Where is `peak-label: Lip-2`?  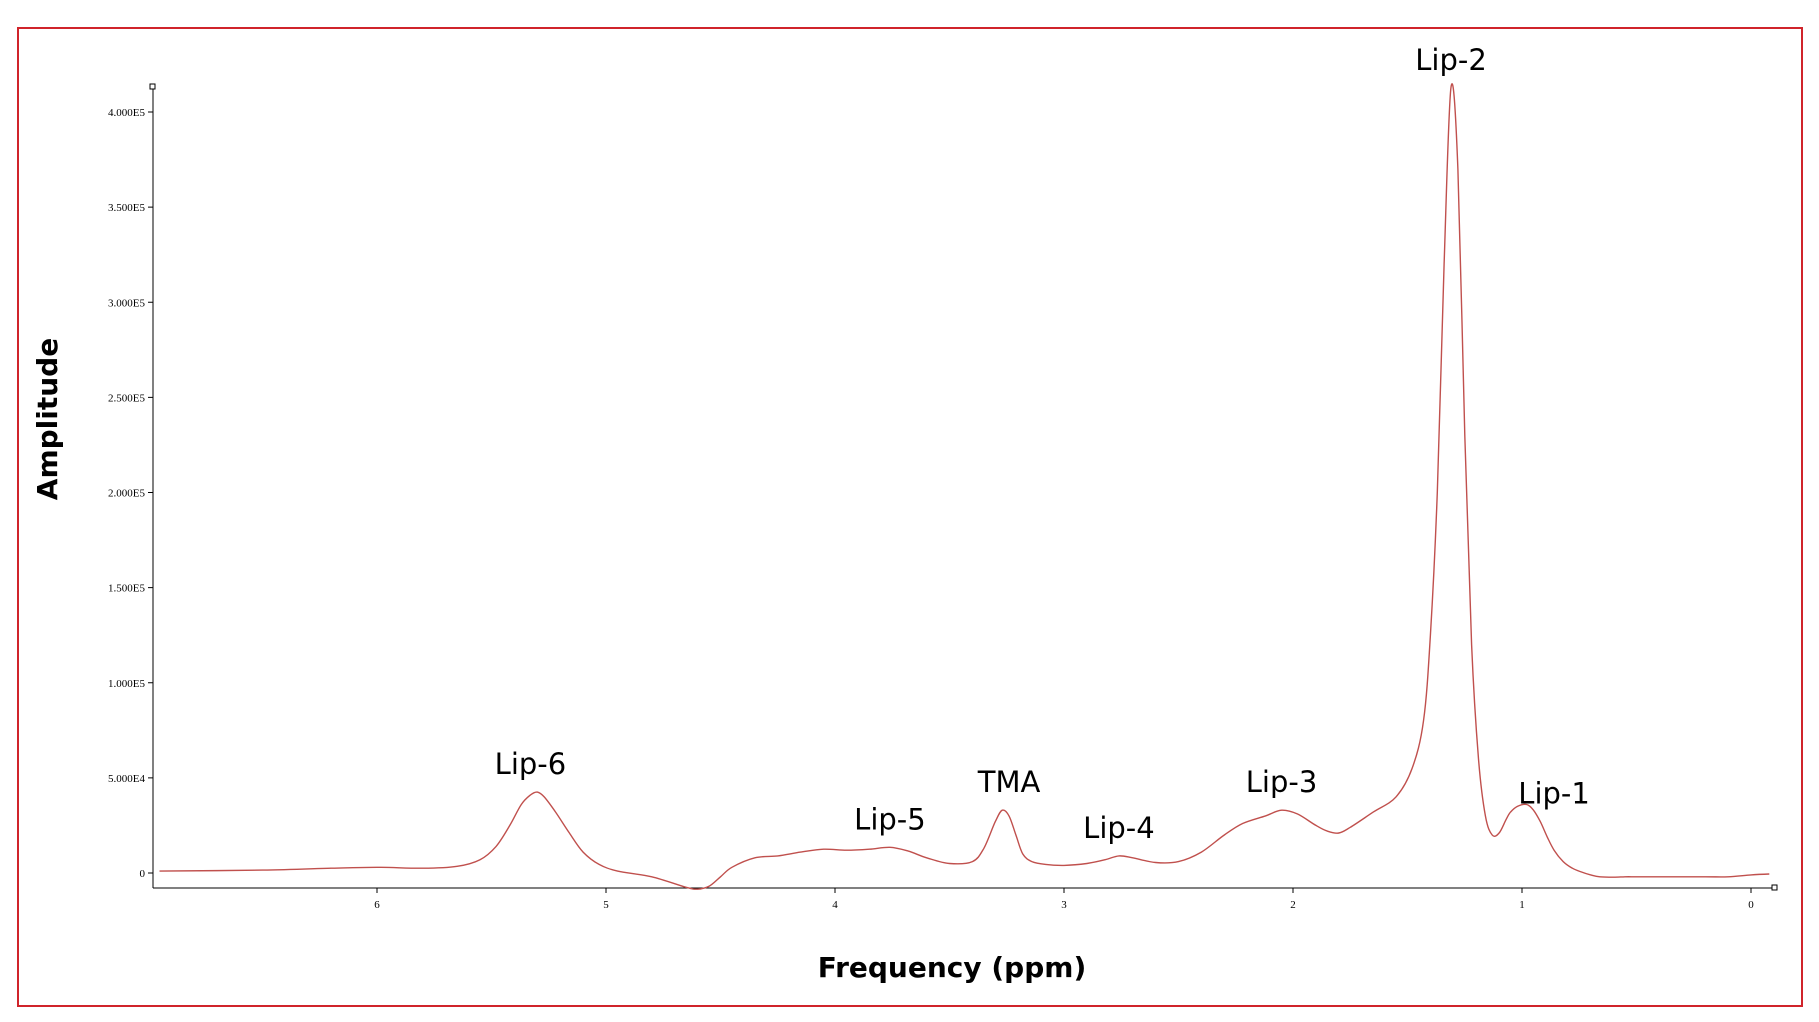
peak-label: Lip-2 is located at coordinates (1451, 60).